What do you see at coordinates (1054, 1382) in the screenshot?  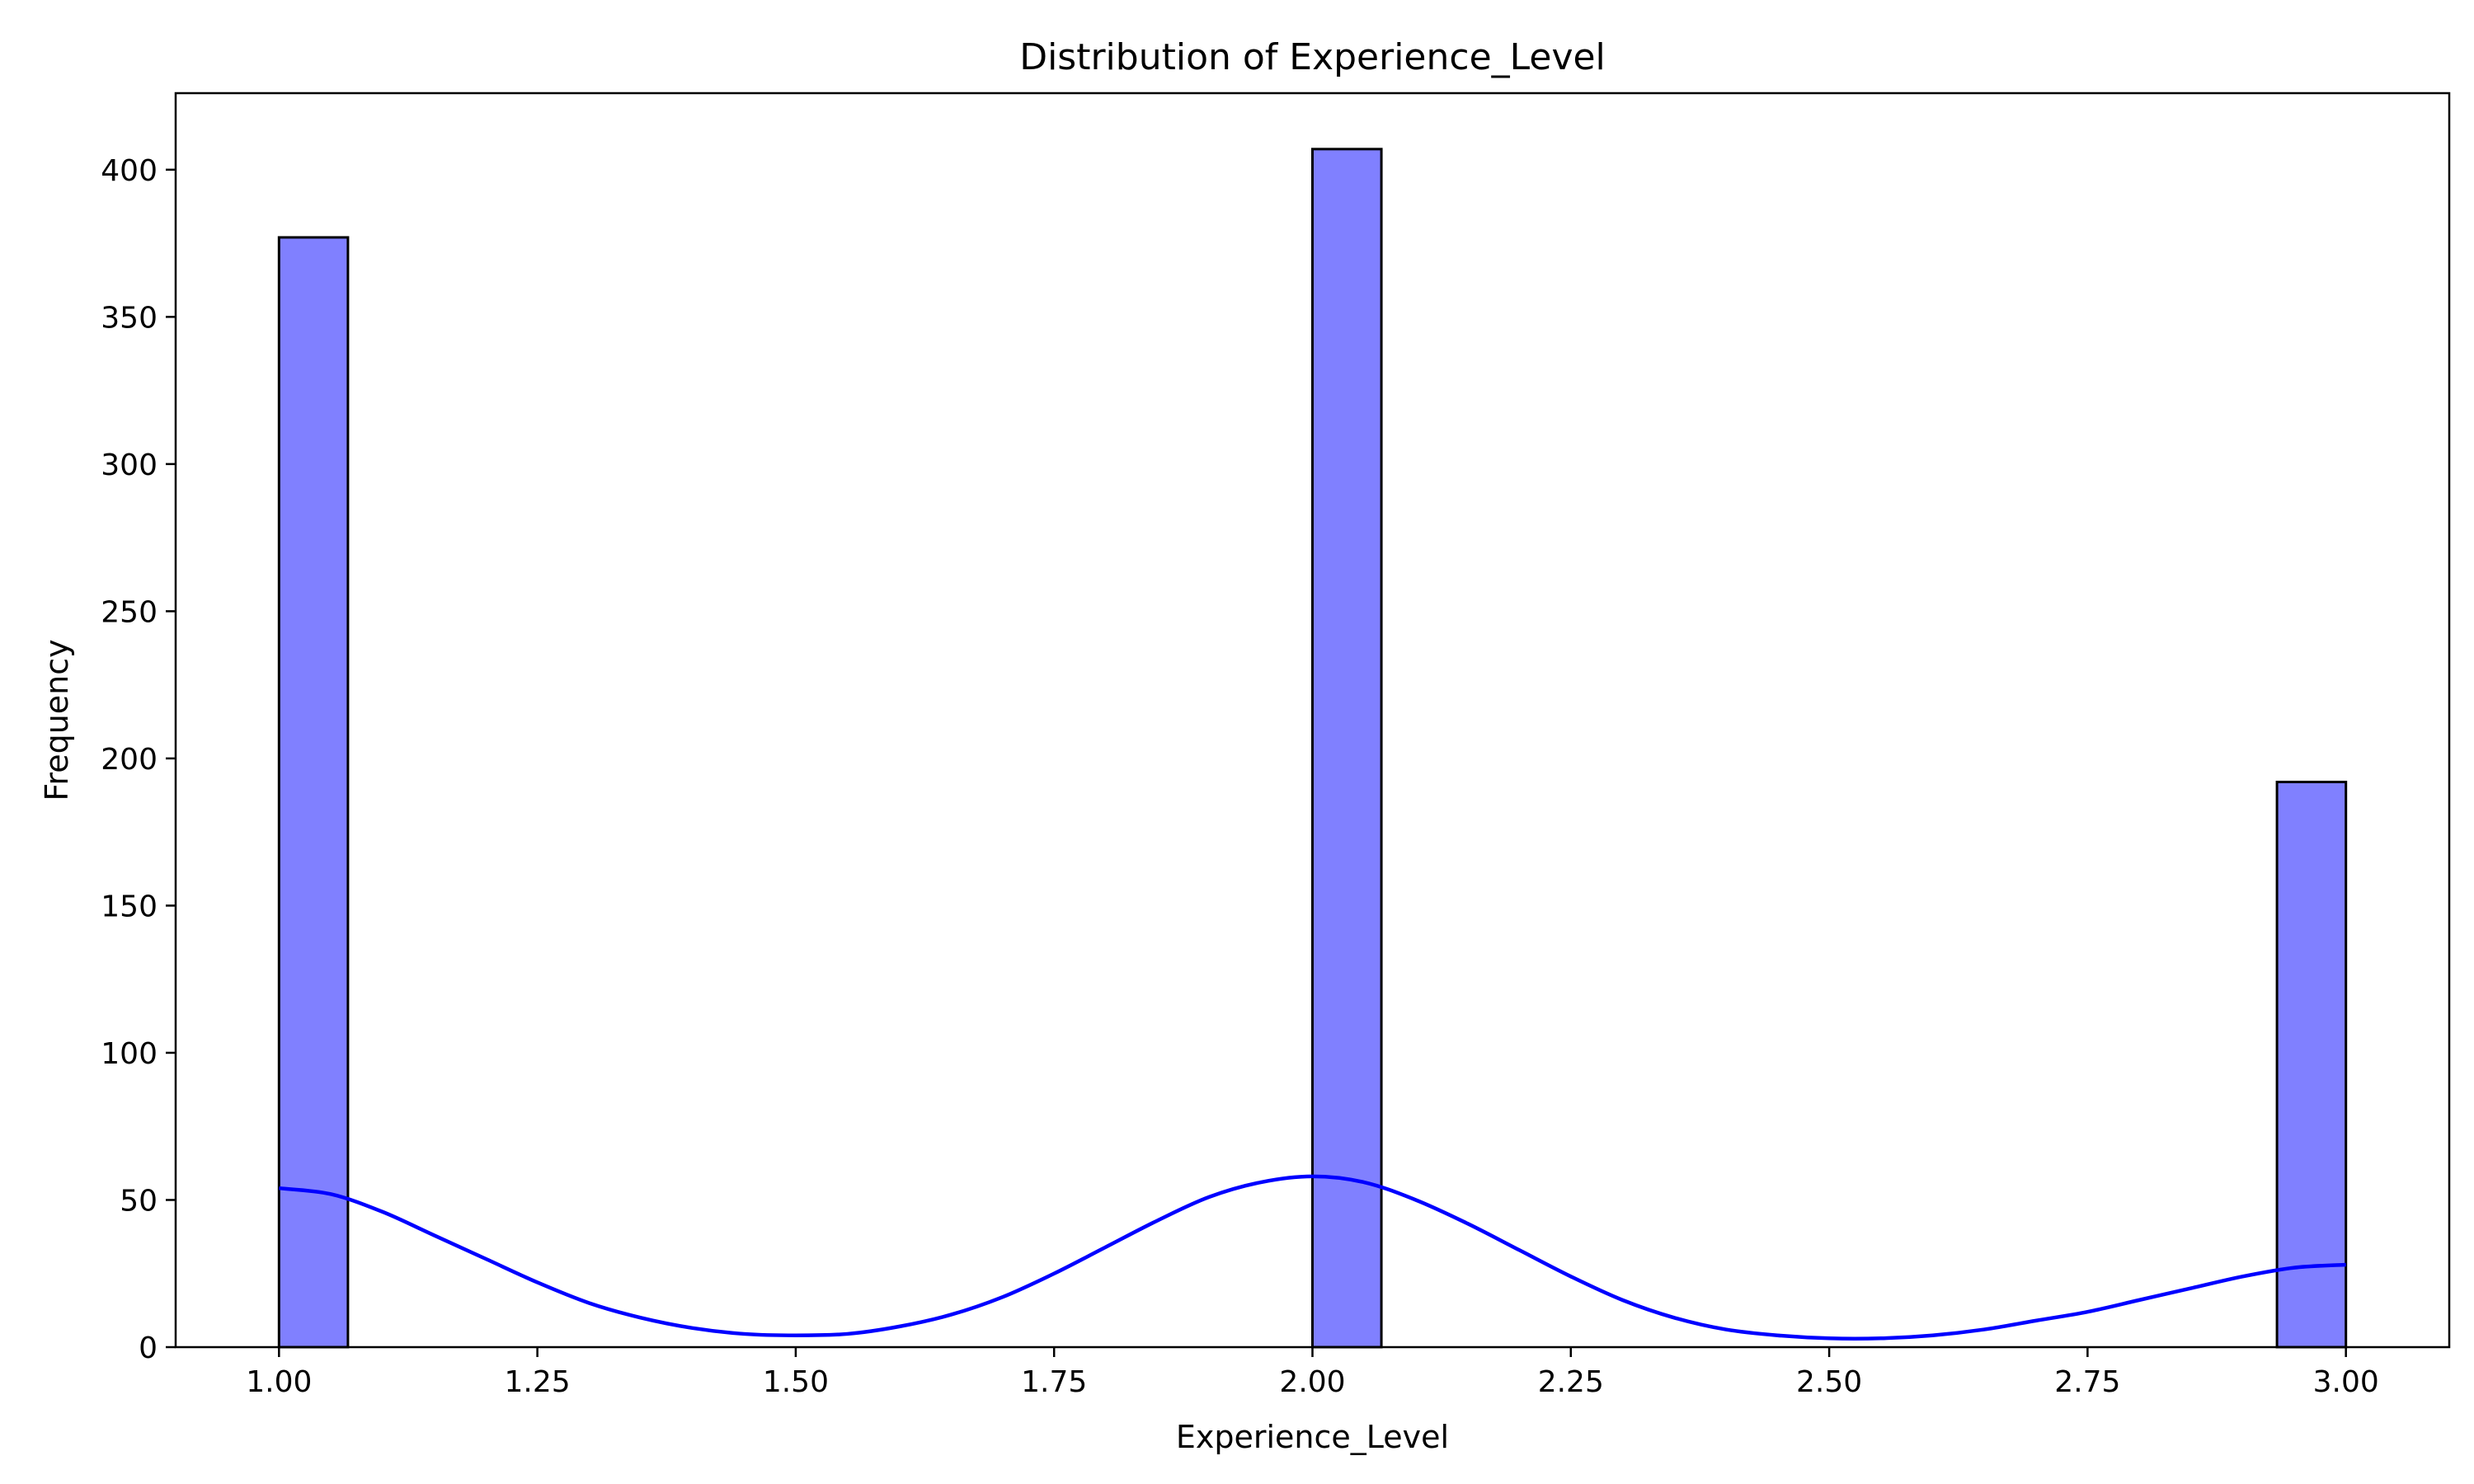 I see `x-tick-label: 1.75` at bounding box center [1054, 1382].